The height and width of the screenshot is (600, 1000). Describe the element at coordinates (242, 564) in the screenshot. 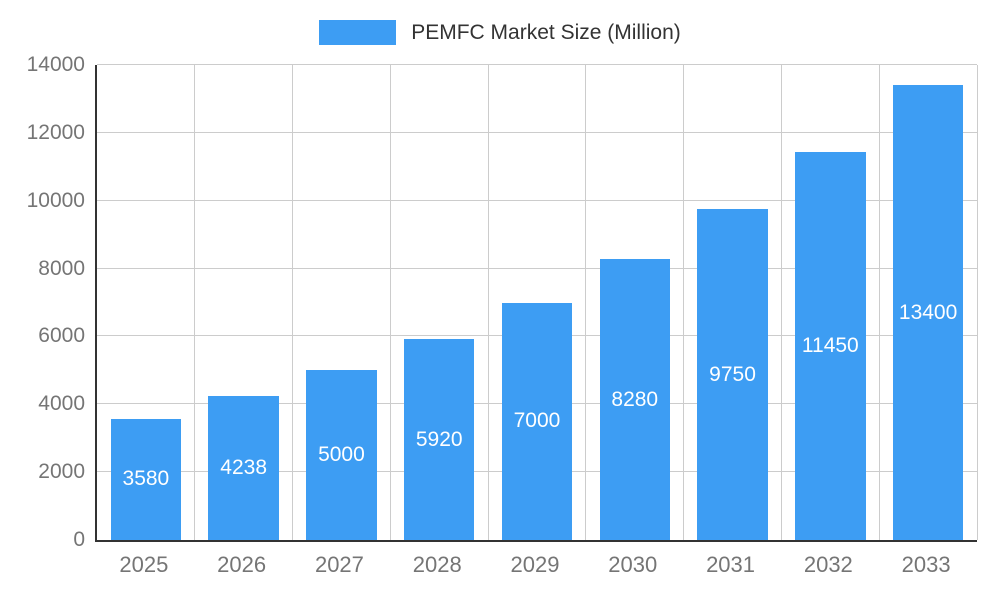

I see `x-tick-label: 2026` at that location.